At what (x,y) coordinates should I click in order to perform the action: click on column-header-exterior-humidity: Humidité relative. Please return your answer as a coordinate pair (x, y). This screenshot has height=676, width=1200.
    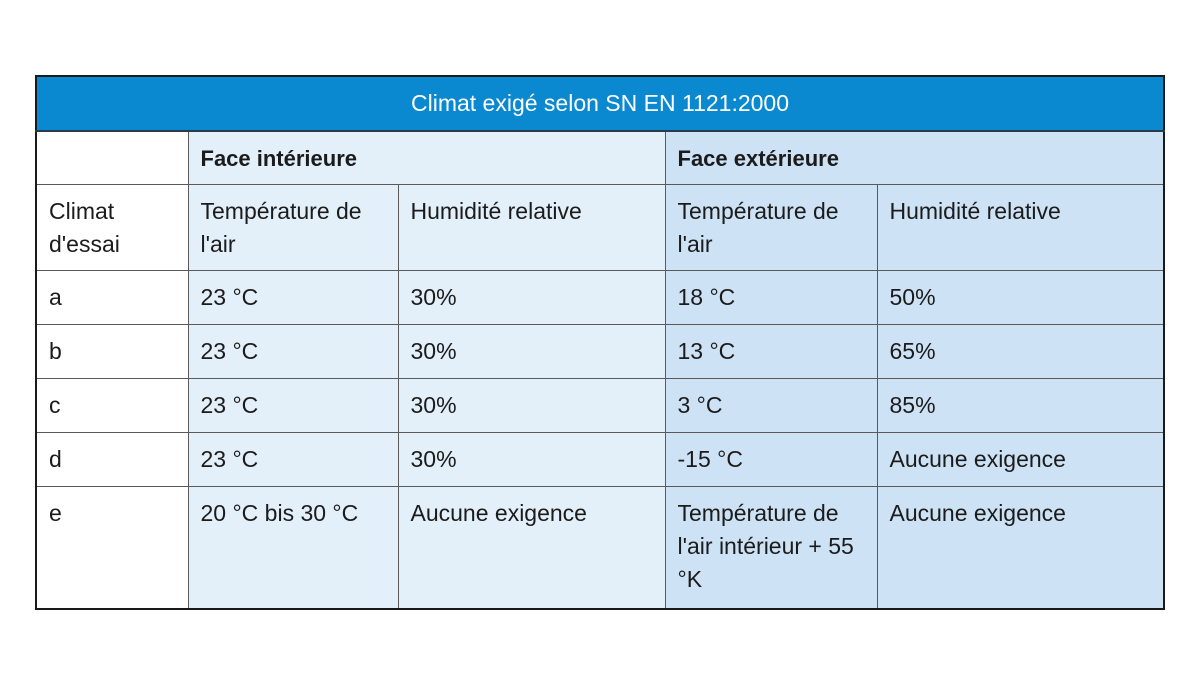
    Looking at the image, I should click on (1020, 227).